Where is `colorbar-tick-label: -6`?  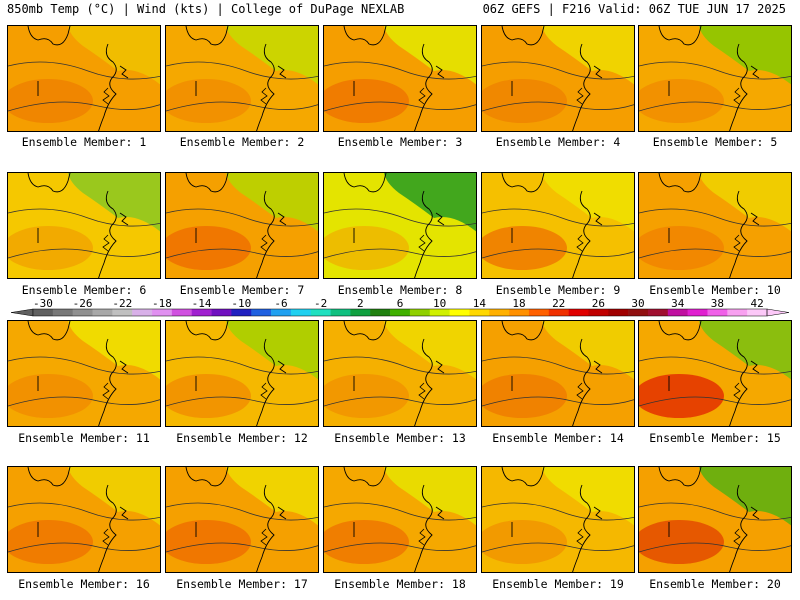 colorbar-tick-label: -6 is located at coordinates (280, 303).